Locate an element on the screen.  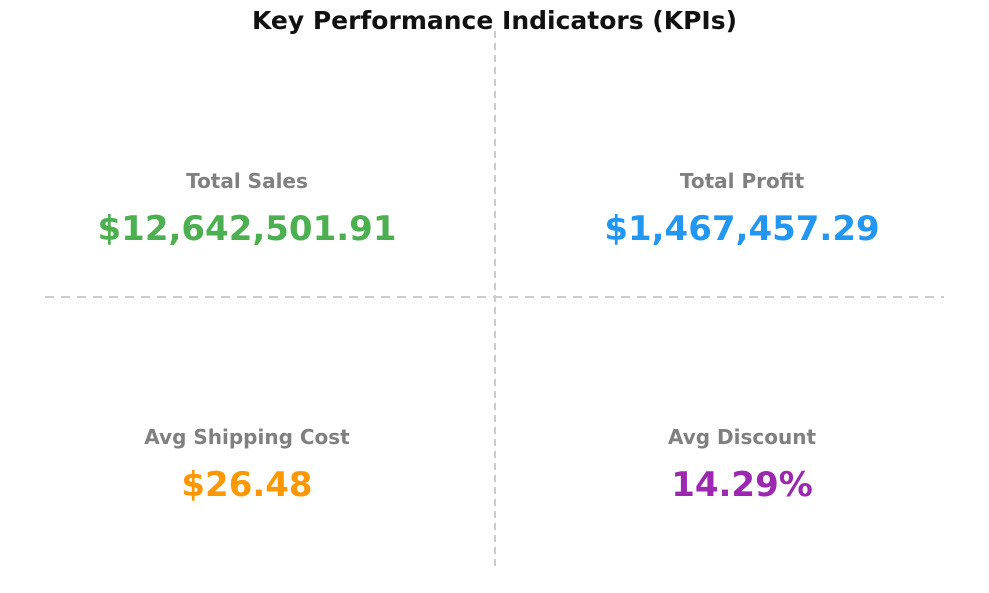
kpi-value-avg-shipping-cost: $26.48 is located at coordinates (247, 485).